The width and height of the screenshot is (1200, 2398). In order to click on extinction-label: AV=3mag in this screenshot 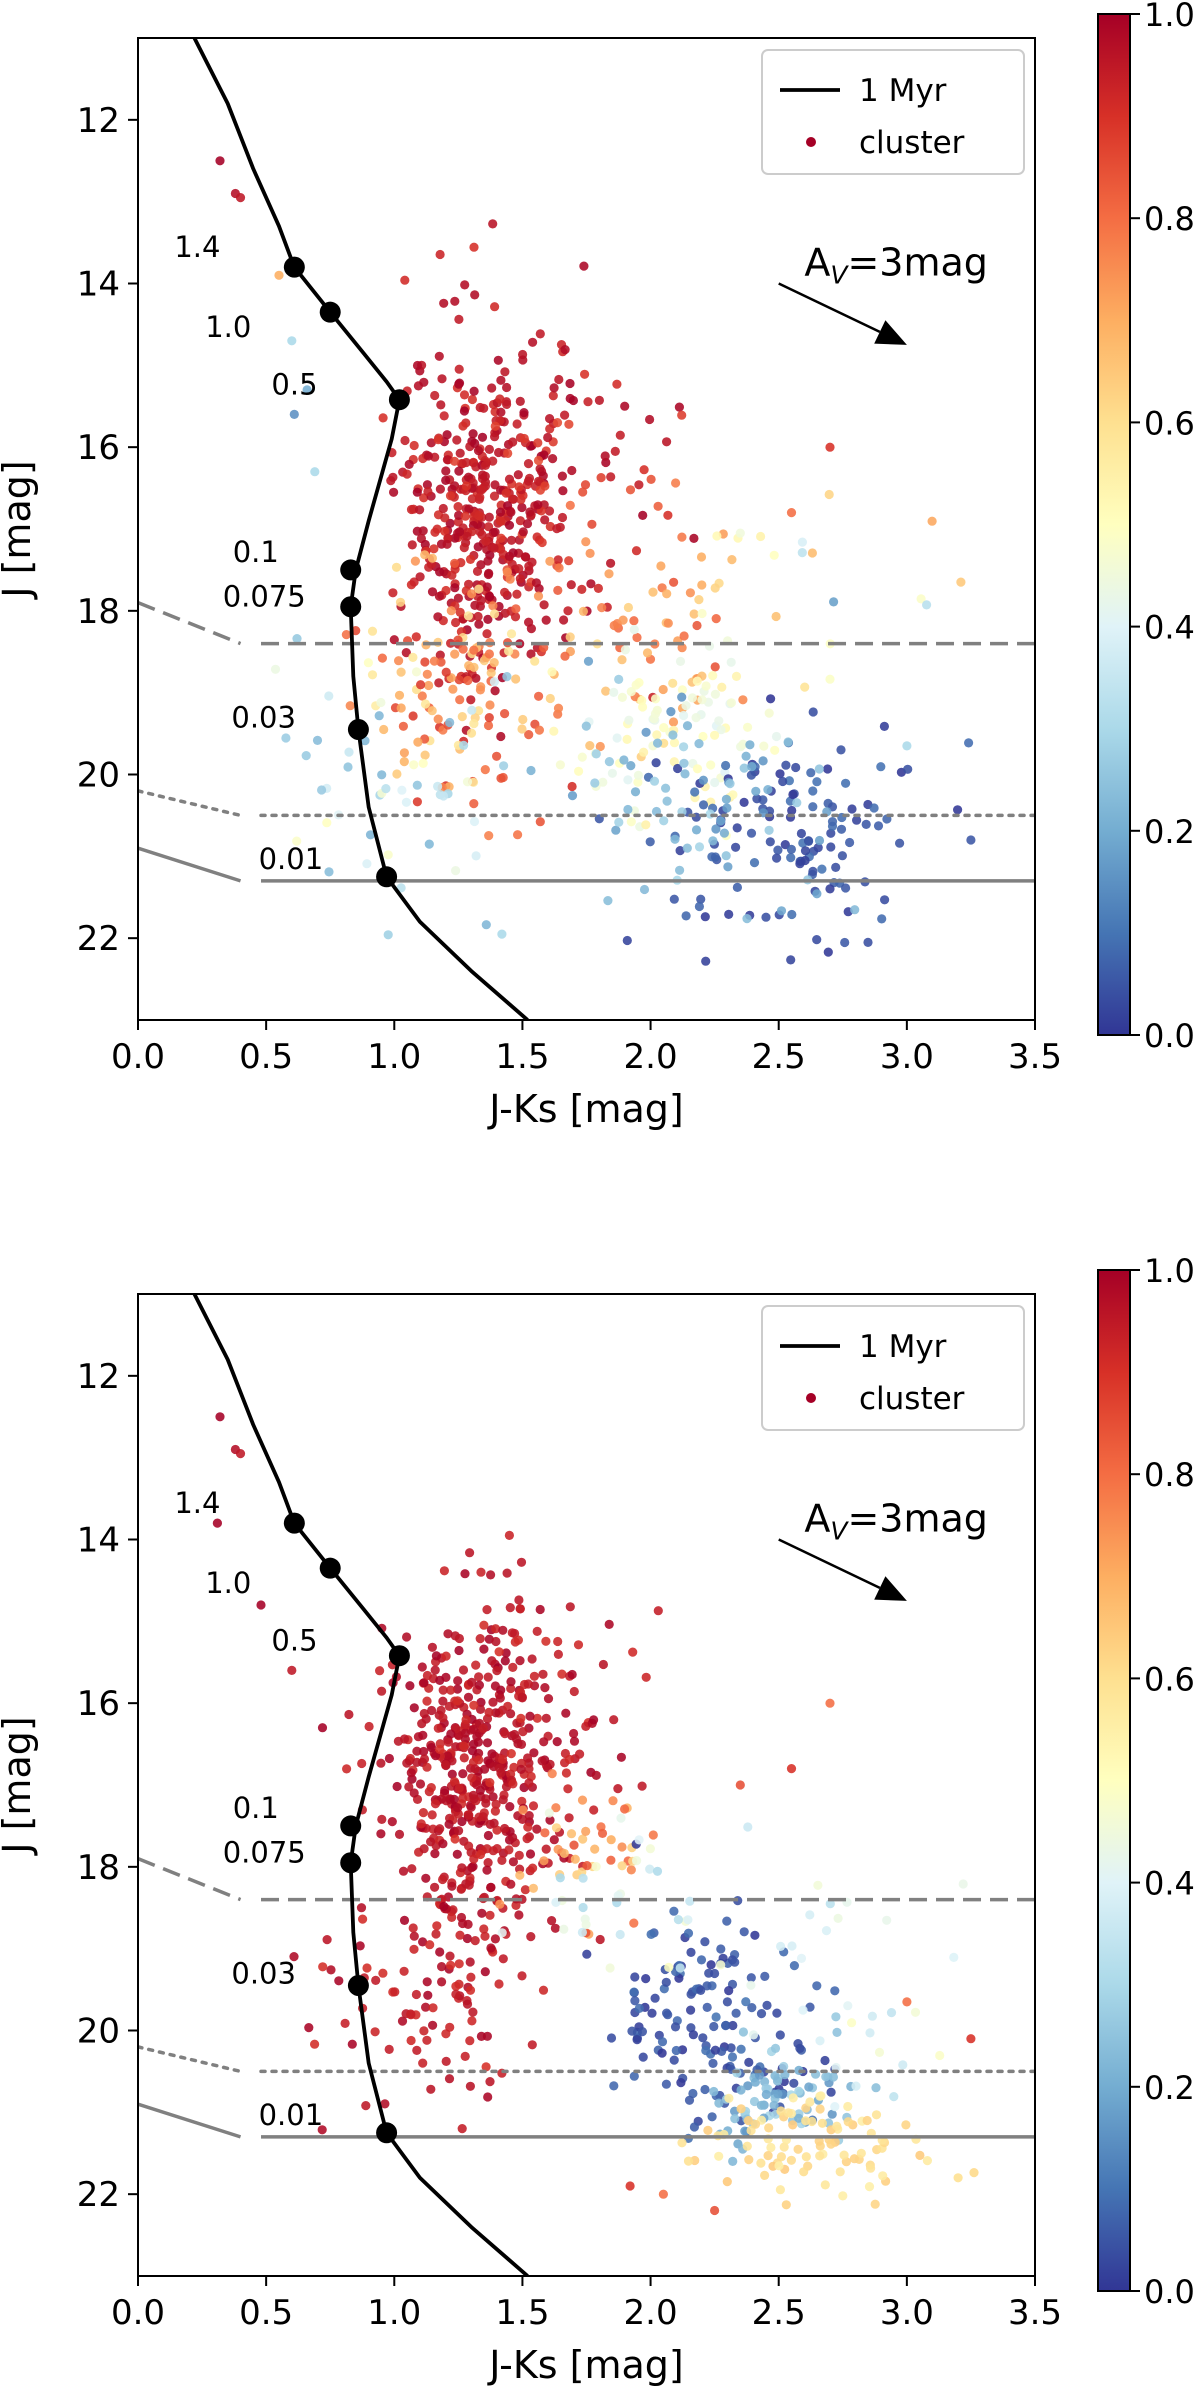, I will do `click(896, 1520)`.